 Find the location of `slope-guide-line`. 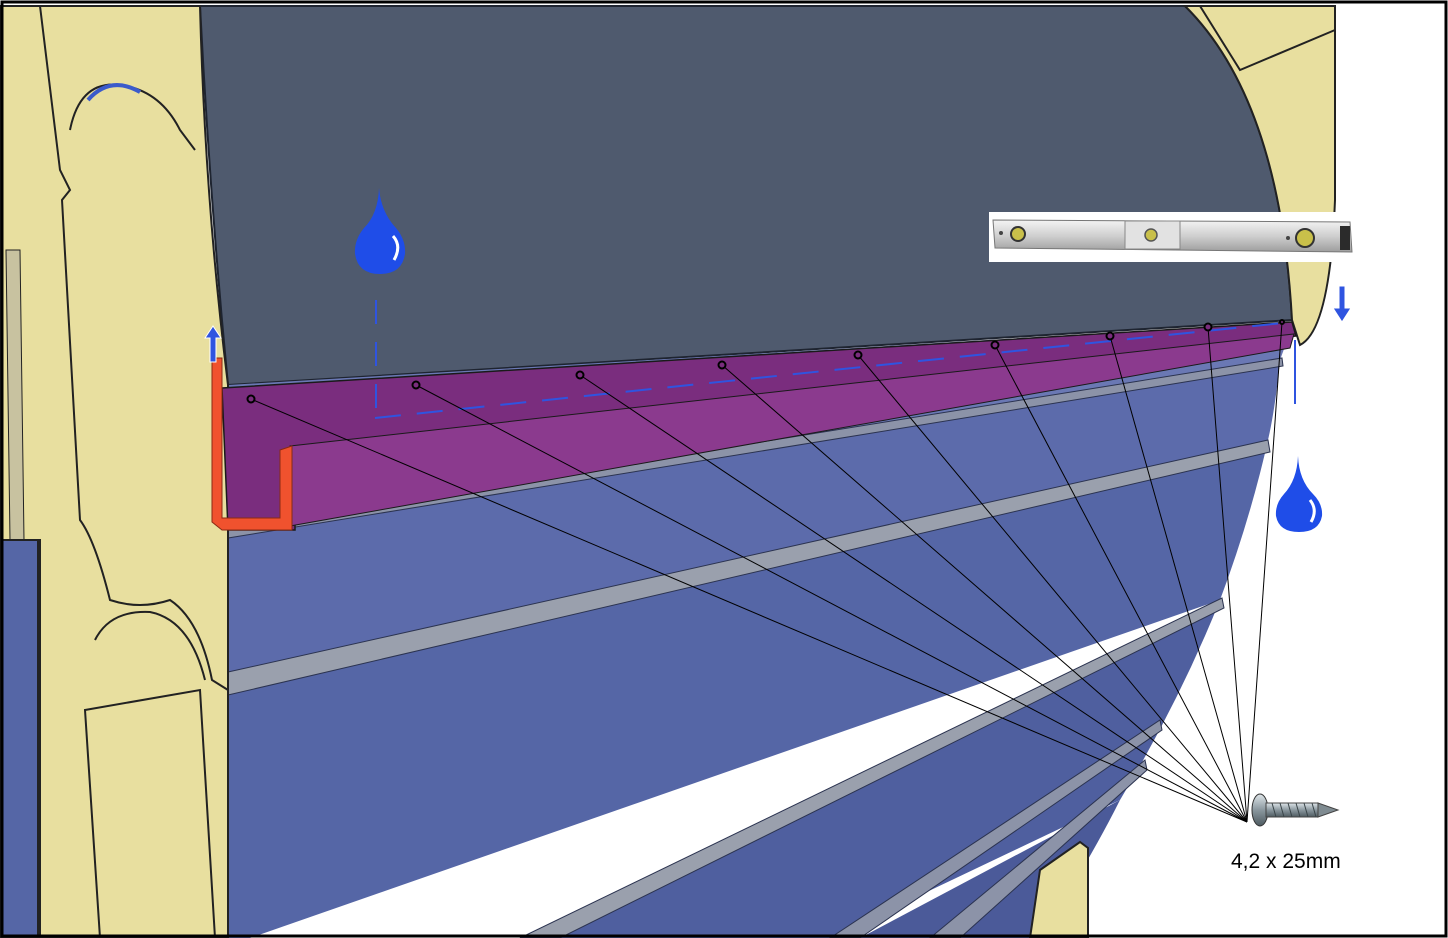

slope-guide-line is located at coordinates (833, 370).